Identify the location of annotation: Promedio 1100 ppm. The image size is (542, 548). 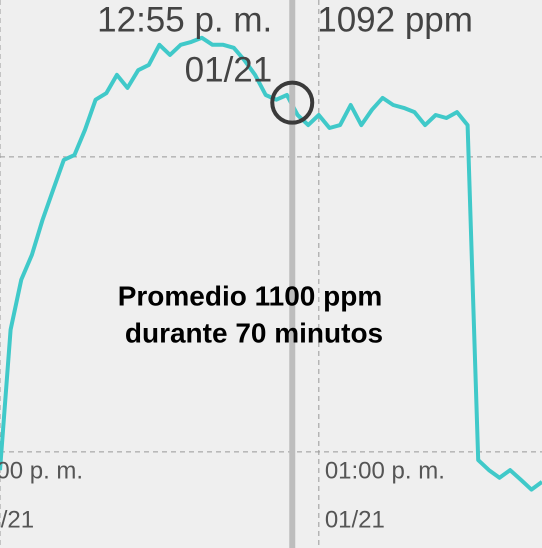
(250, 295).